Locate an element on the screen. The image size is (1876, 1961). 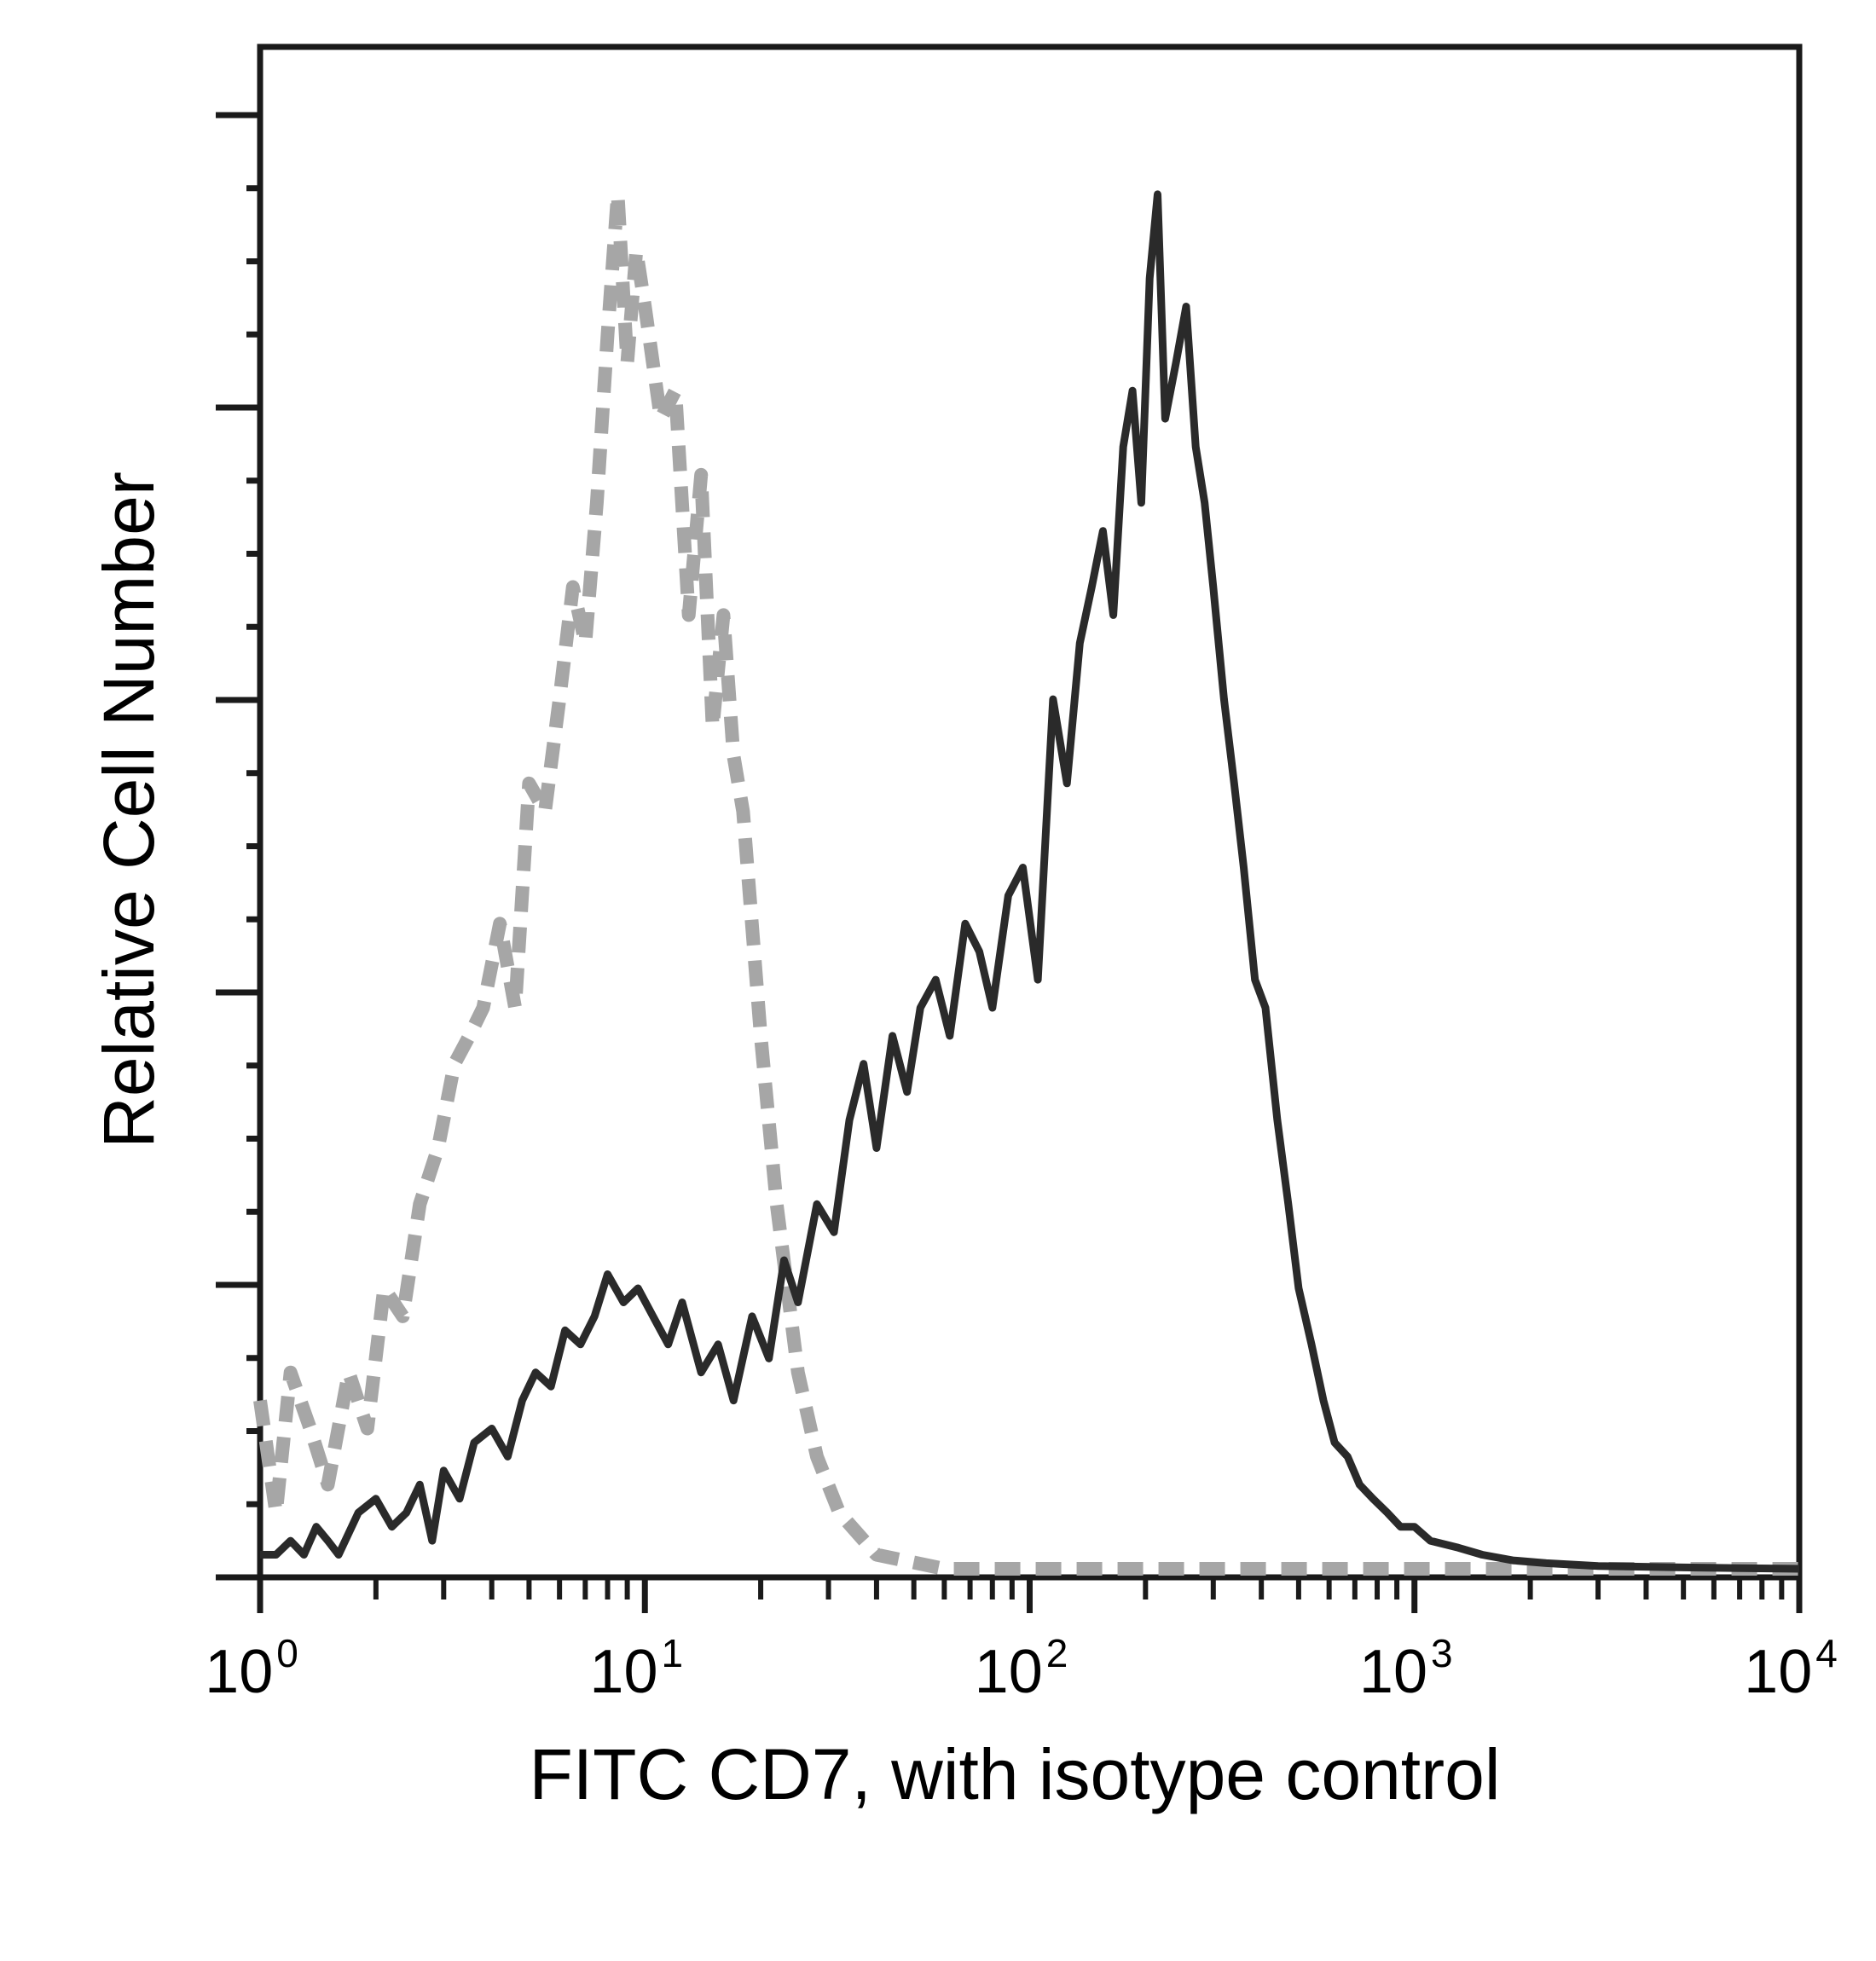
x-tick-label: 10⁴ is located at coordinates (1791, 1668).